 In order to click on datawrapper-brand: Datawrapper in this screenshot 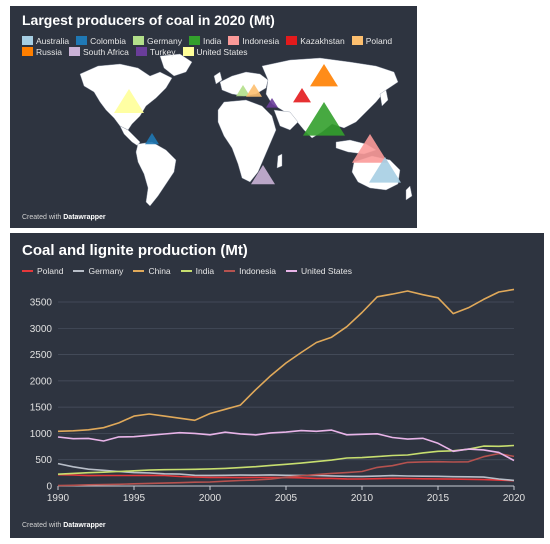, I will do `click(84, 525)`.